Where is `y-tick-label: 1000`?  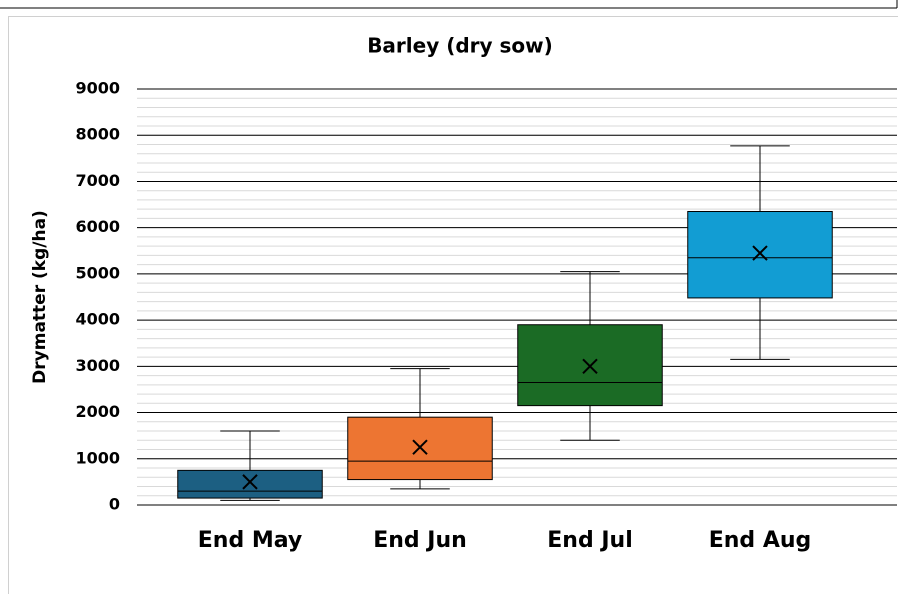 y-tick-label: 1000 is located at coordinates (97, 457).